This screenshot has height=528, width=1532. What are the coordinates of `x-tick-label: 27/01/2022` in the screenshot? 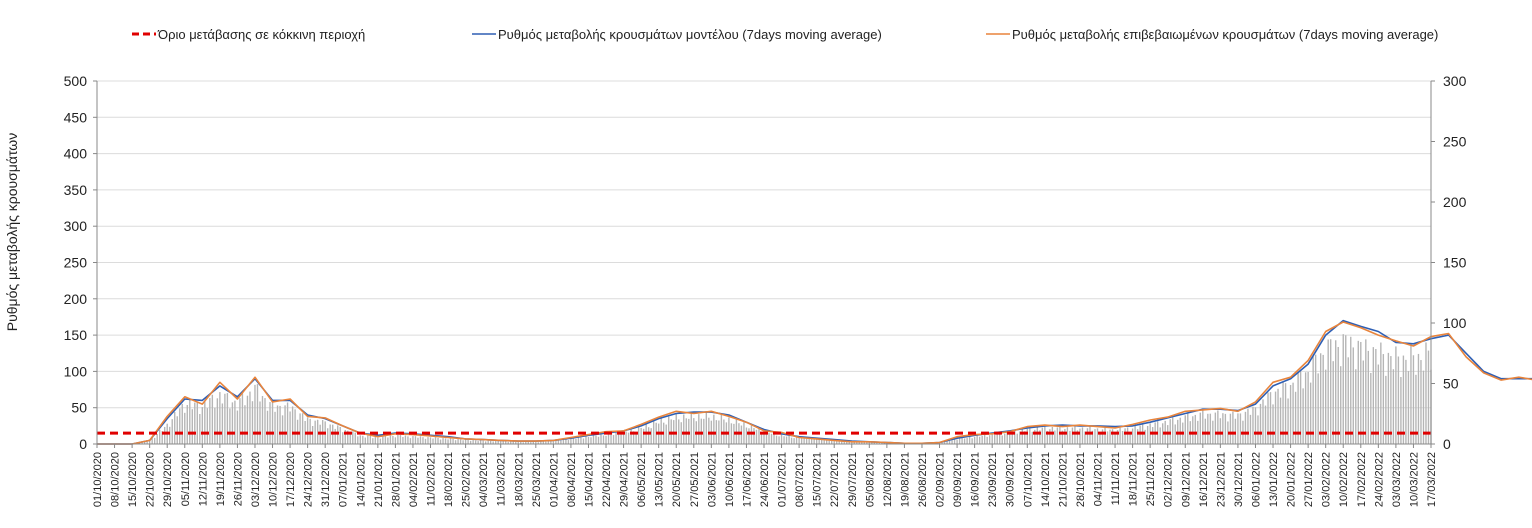 It's located at (1309, 479).